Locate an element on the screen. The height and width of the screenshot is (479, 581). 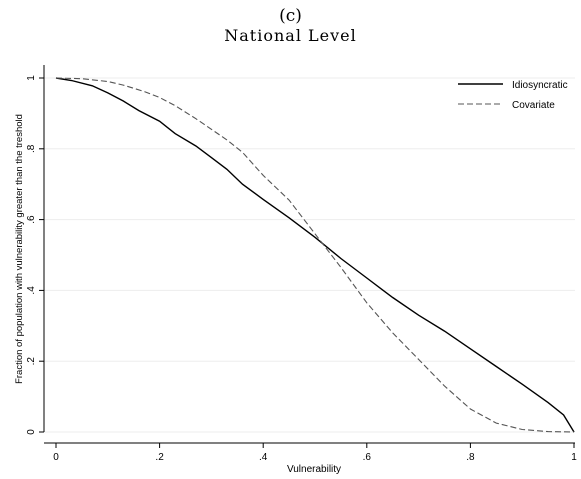
x-tick-label: .4 is located at coordinates (263, 457).